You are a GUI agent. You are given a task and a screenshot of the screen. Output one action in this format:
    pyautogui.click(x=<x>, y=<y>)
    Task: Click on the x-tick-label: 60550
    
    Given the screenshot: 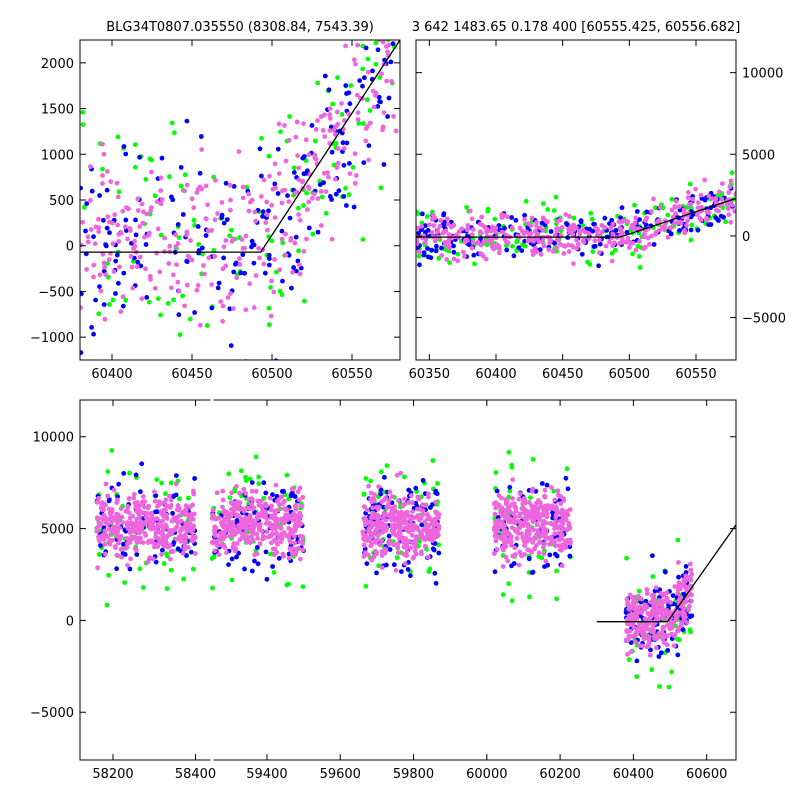 What is the action you would take?
    pyautogui.click(x=695, y=374)
    